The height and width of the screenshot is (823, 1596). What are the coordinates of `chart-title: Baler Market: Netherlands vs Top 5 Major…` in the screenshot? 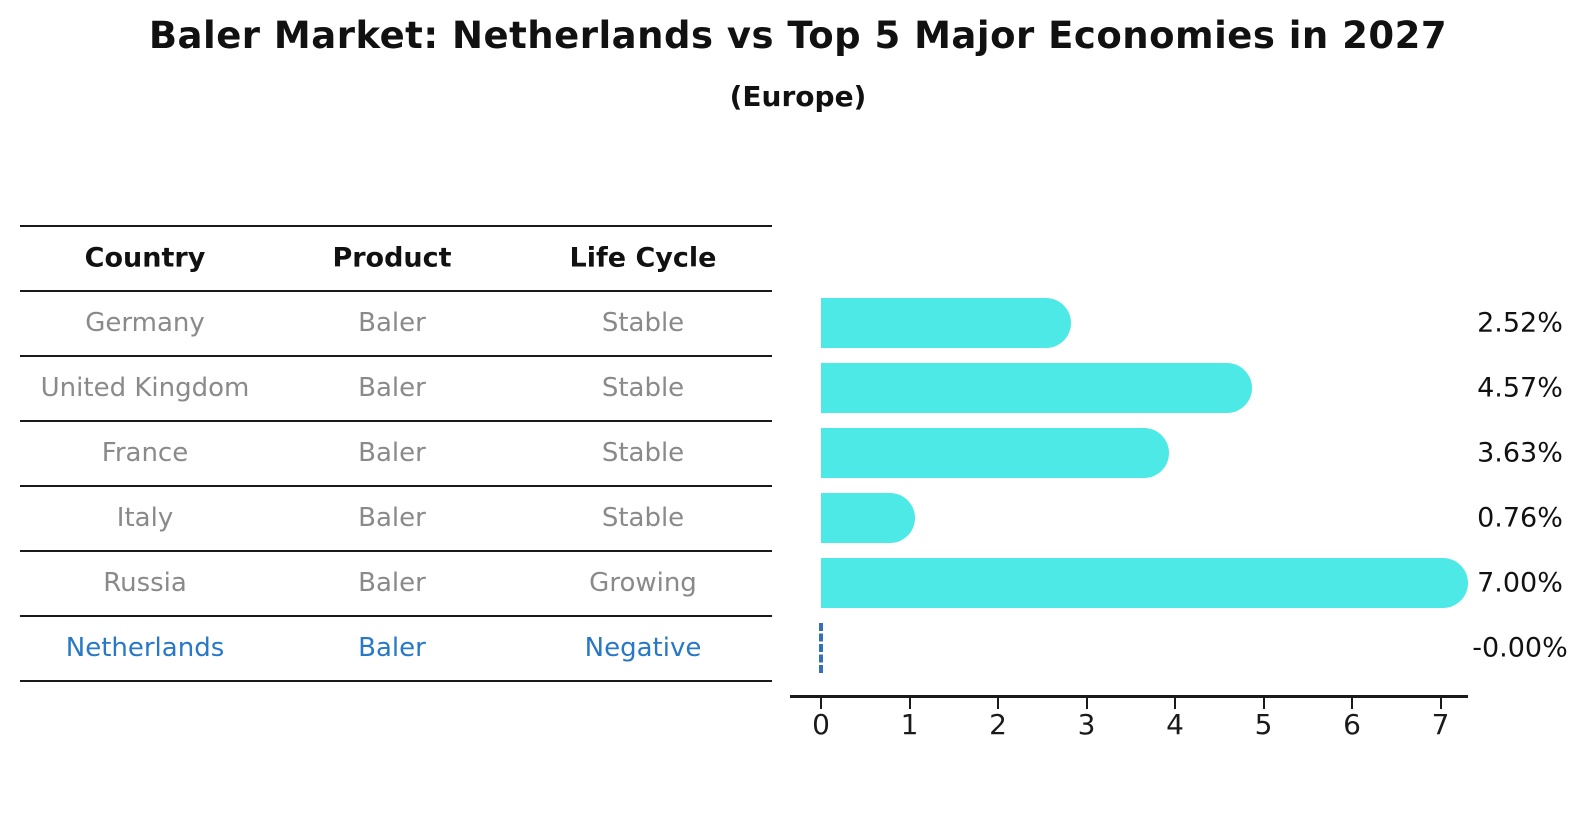 It's located at (798, 35).